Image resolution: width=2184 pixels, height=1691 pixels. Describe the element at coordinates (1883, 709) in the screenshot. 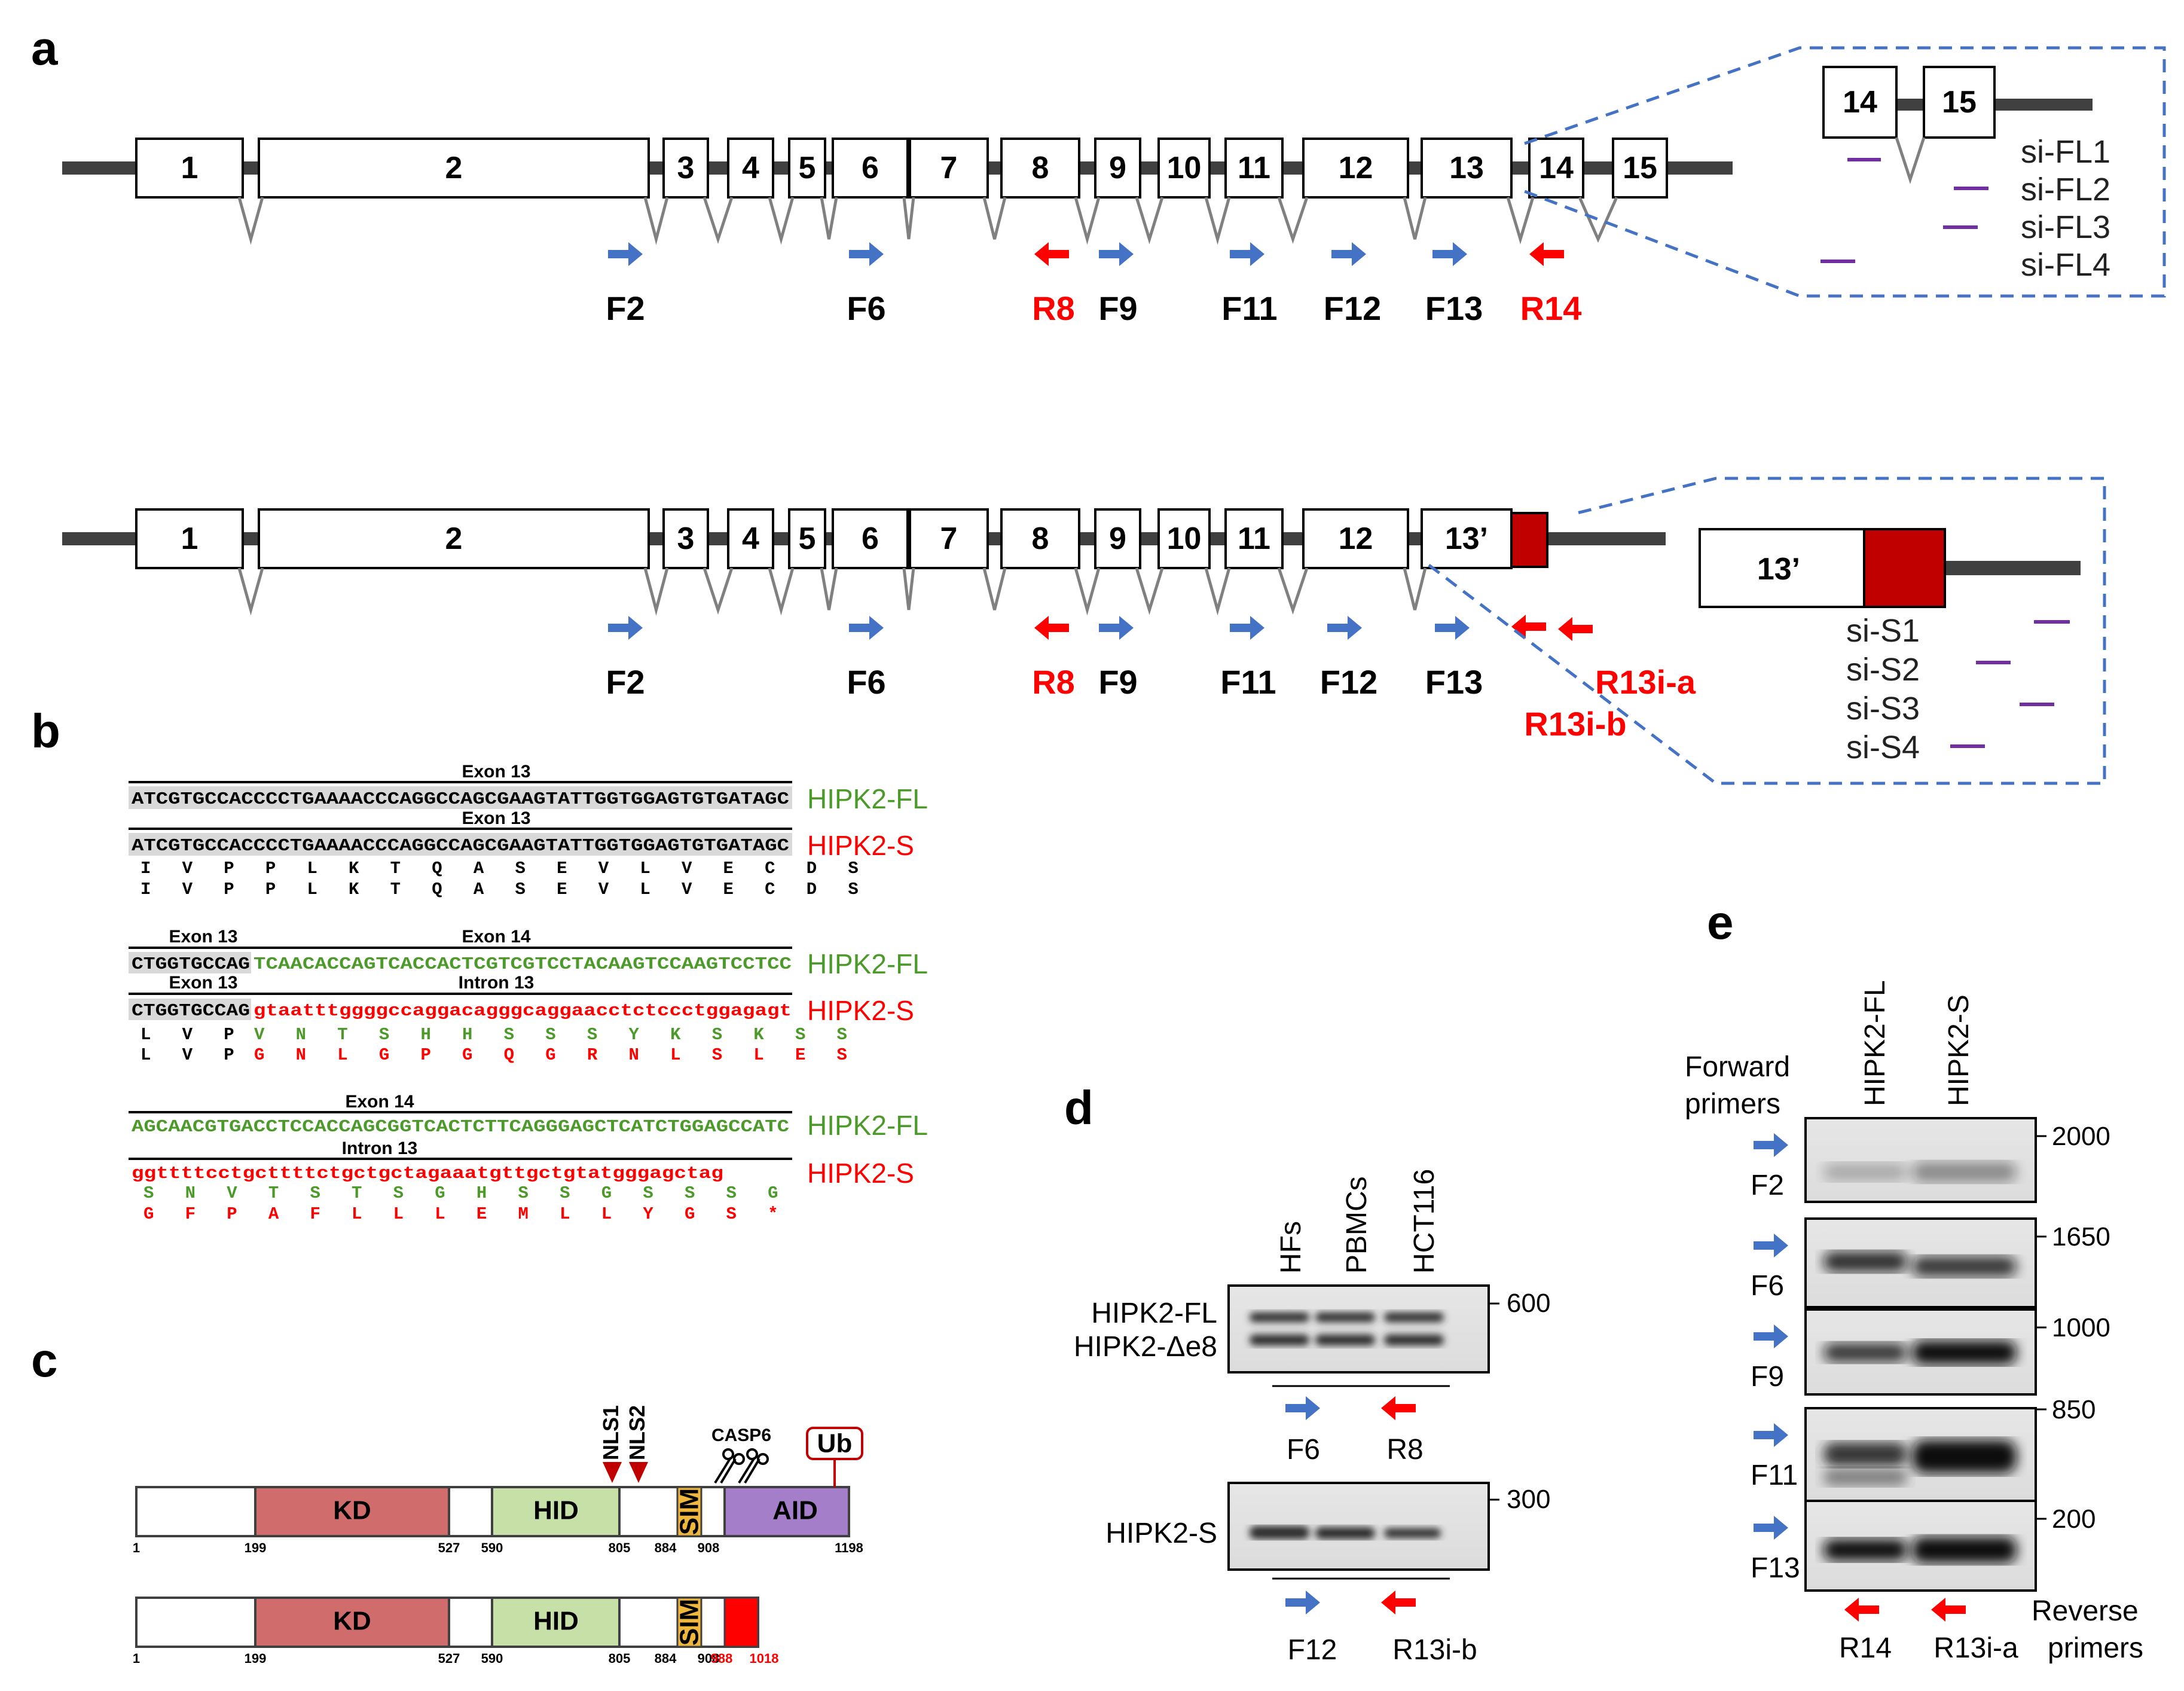

I see `si-s3: si-S3` at that location.